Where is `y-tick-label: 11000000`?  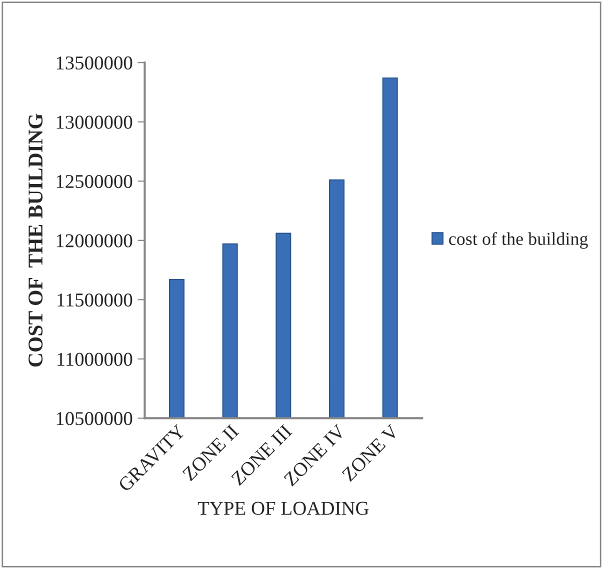 y-tick-label: 11000000 is located at coordinates (95, 359).